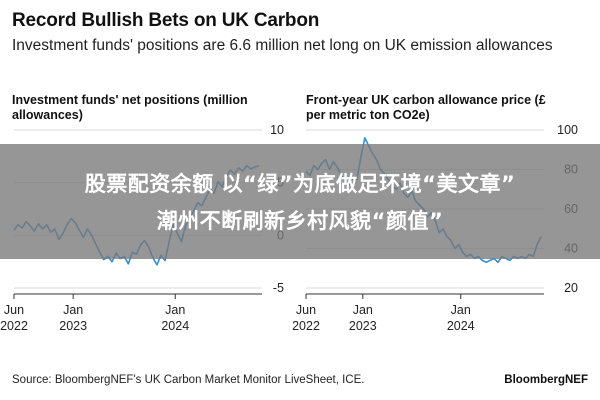 The height and width of the screenshot is (400, 600). I want to click on banner-headline: 股票配资余额 以“绿”为底做足环境“美文章”, so click(300, 184).